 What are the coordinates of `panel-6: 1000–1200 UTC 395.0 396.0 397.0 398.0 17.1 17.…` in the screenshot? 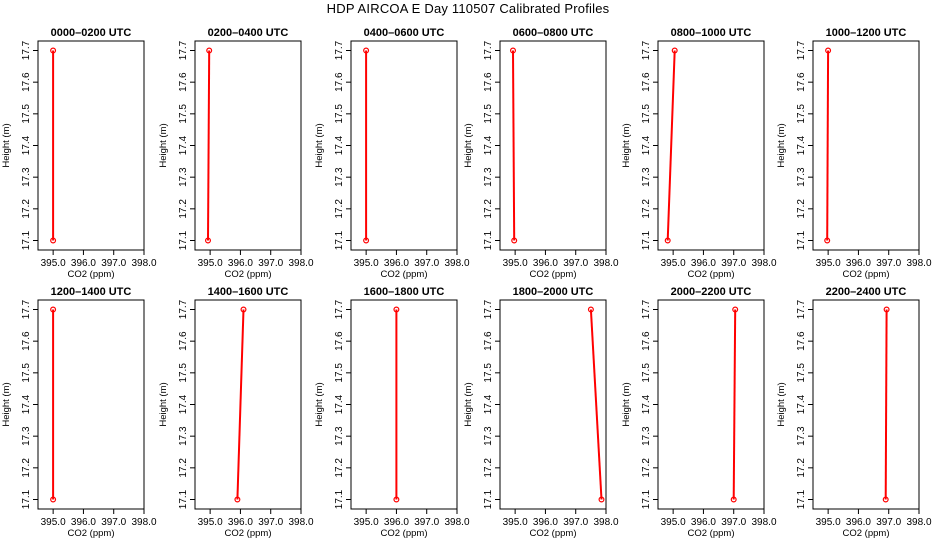 It's located at (854, 153).